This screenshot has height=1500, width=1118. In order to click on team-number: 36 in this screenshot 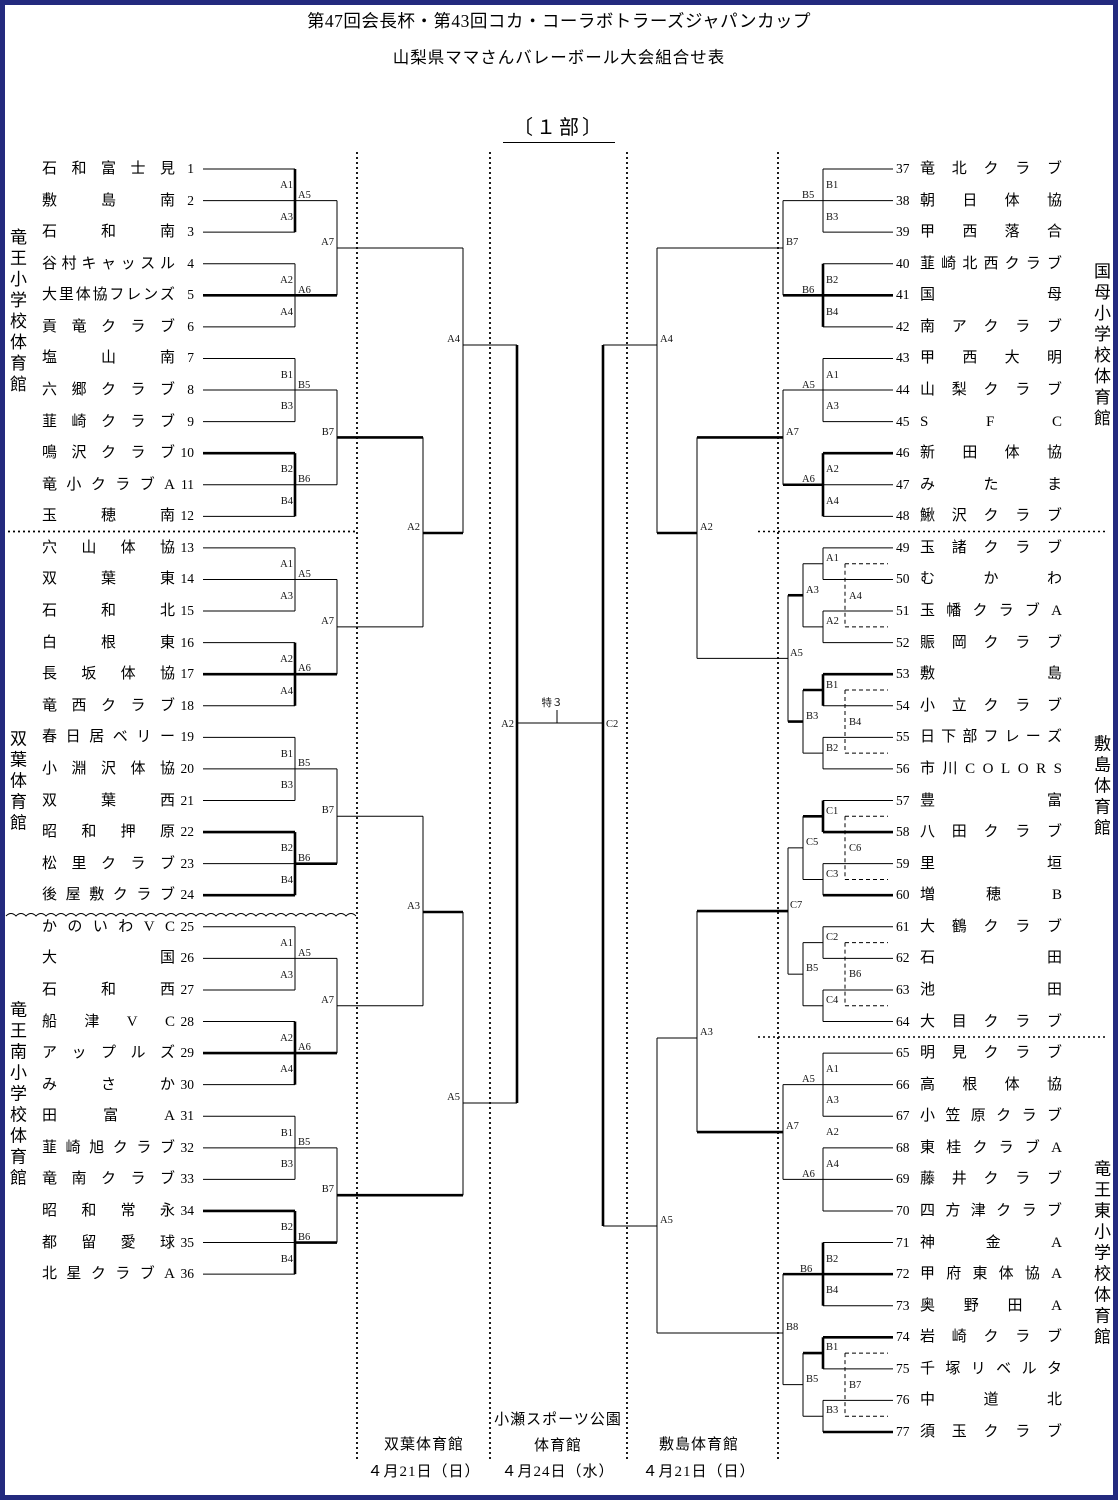, I will do `click(187, 1274)`.